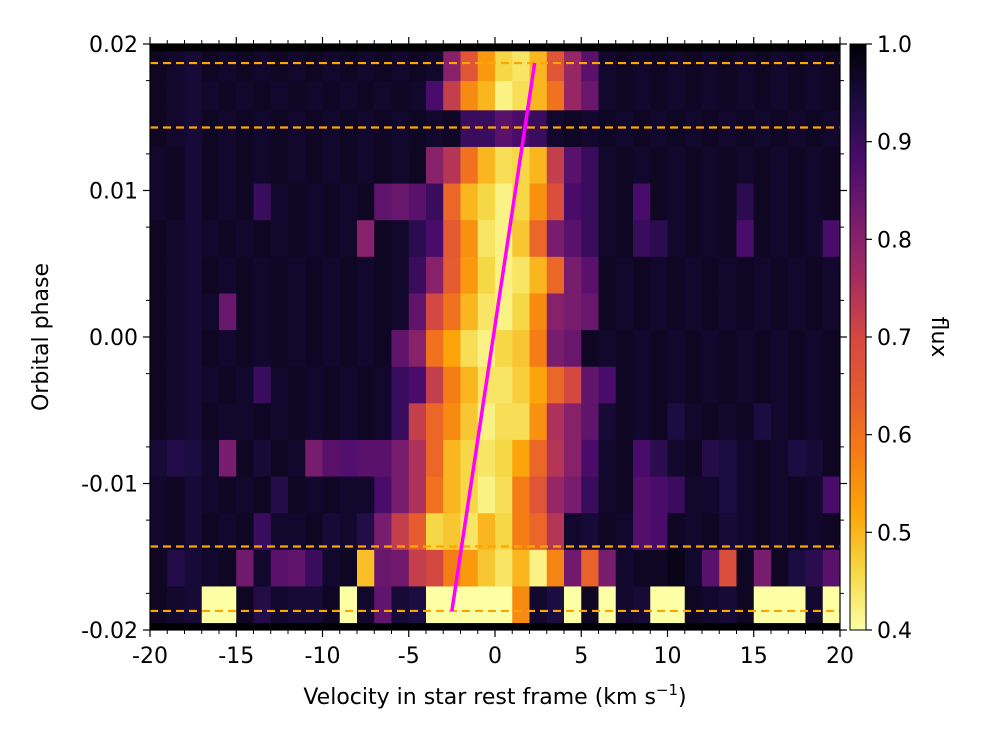 This screenshot has width=1000, height=729. I want to click on colorbar, so click(858, 337).